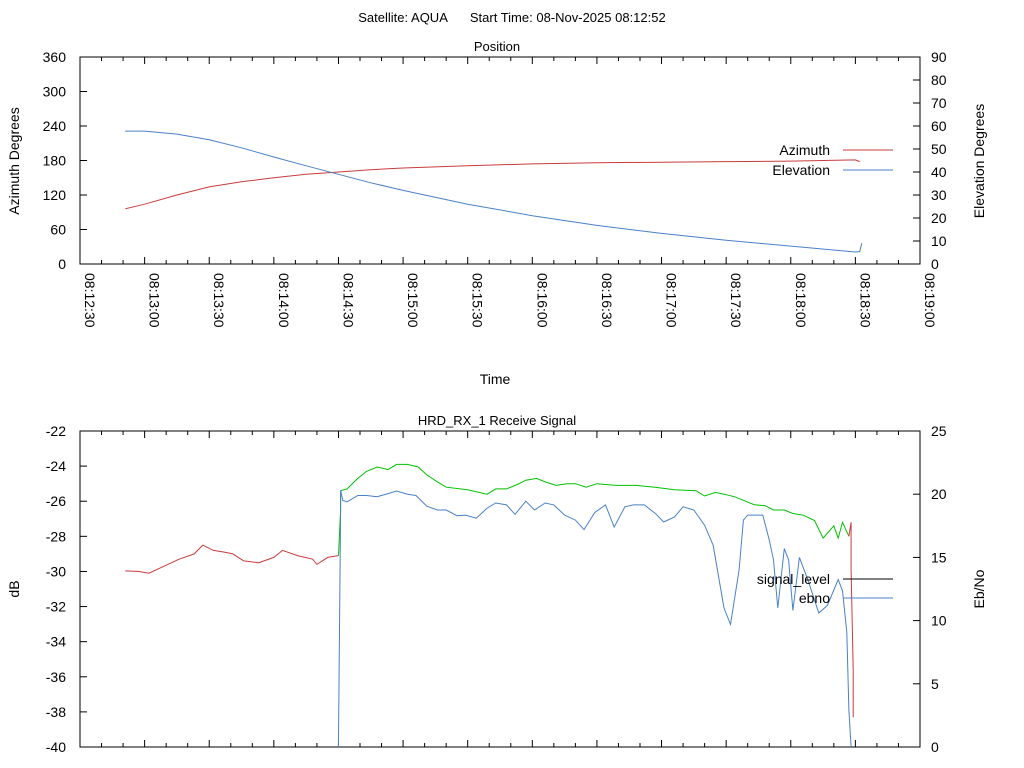 Image resolution: width=1024 pixels, height=768 pixels. What do you see at coordinates (939, 149) in the screenshot?
I see `y2-tick-label: 50` at bounding box center [939, 149].